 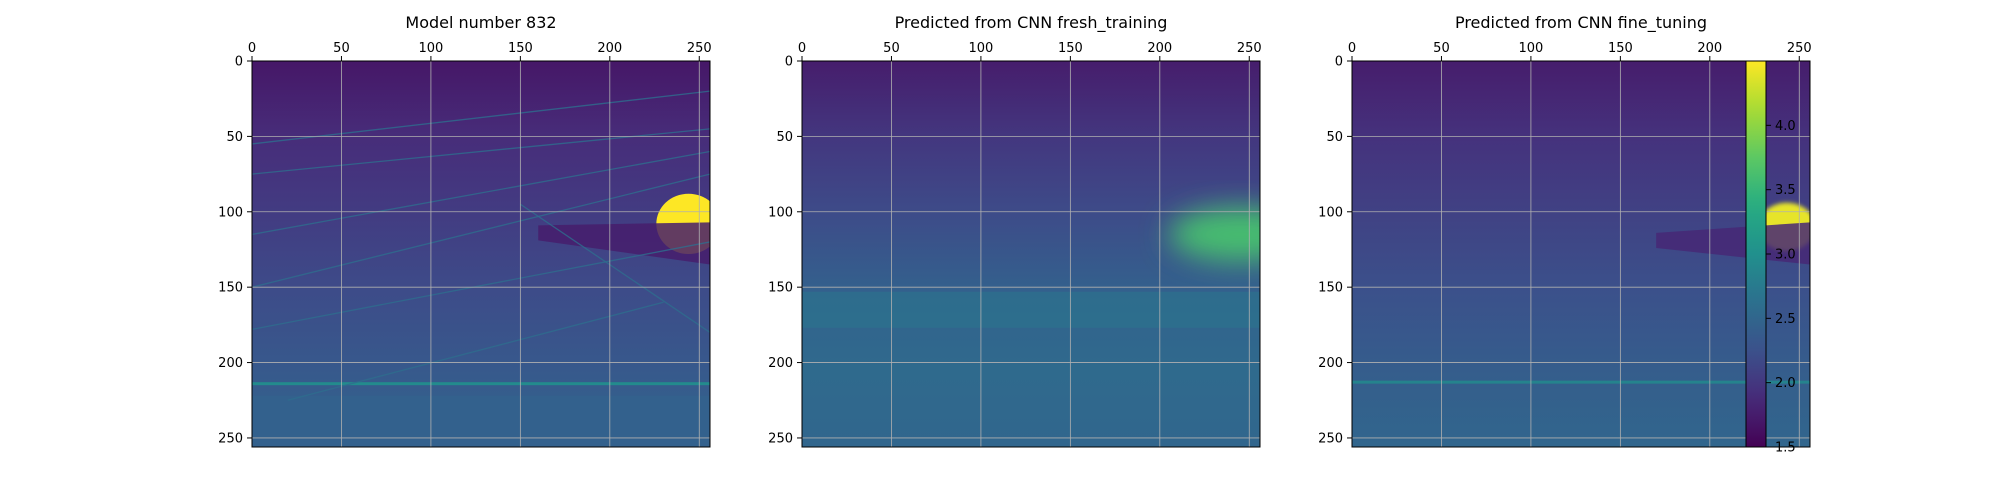 What do you see at coordinates (481, 421) in the screenshot?
I see `lower-layer` at bounding box center [481, 421].